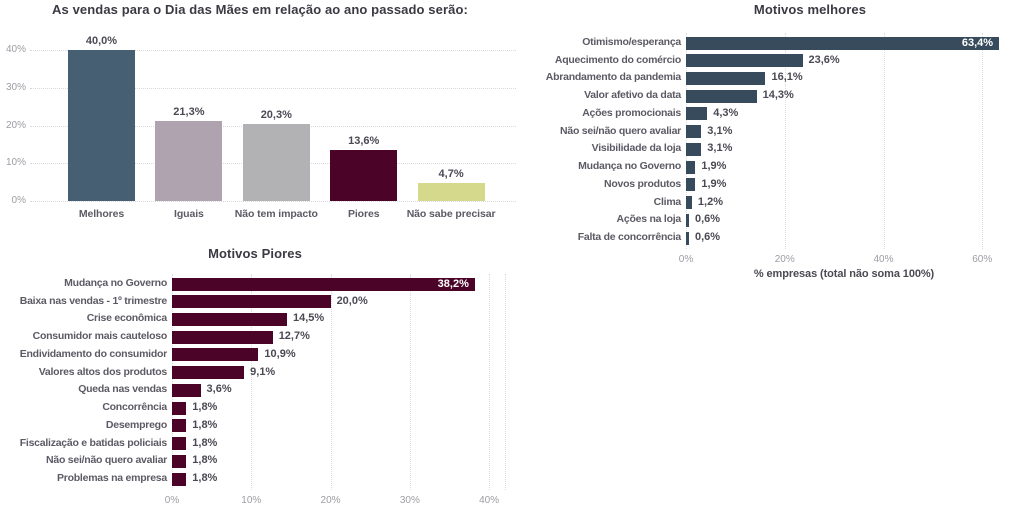  I want to click on category-label: Endividamento do consumidor, so click(93, 353).